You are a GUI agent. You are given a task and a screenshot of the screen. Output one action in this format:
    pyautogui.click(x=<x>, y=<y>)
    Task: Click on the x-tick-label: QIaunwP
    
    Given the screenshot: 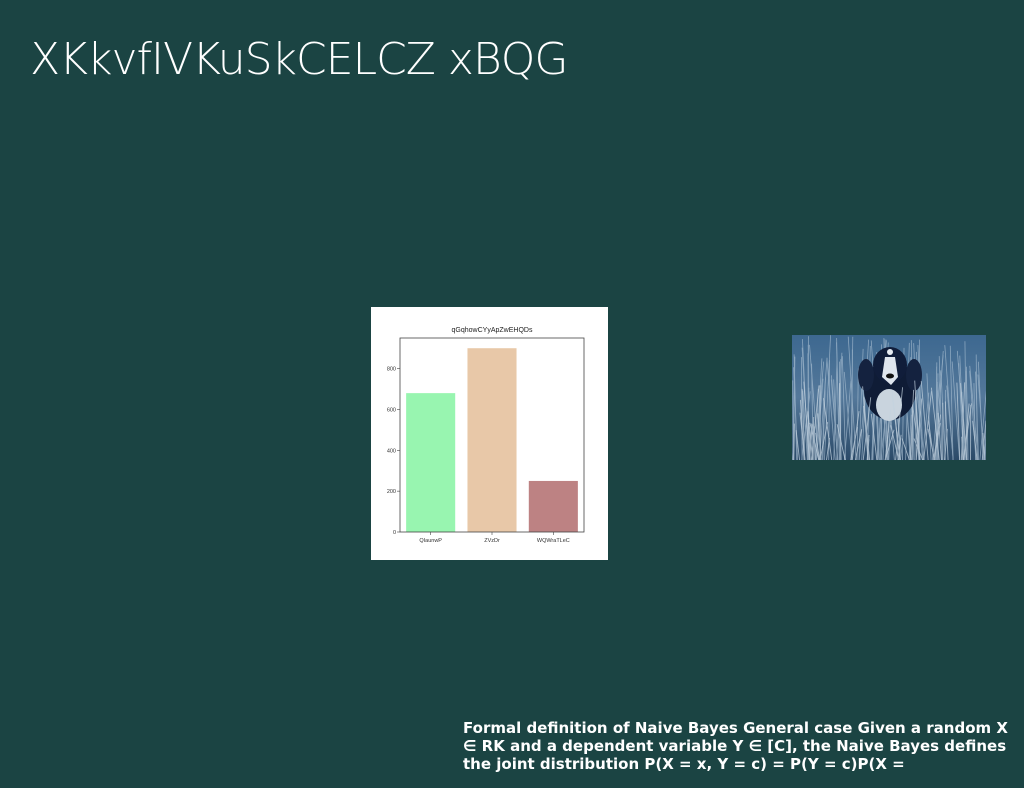 What is the action you would take?
    pyautogui.click(x=430, y=541)
    